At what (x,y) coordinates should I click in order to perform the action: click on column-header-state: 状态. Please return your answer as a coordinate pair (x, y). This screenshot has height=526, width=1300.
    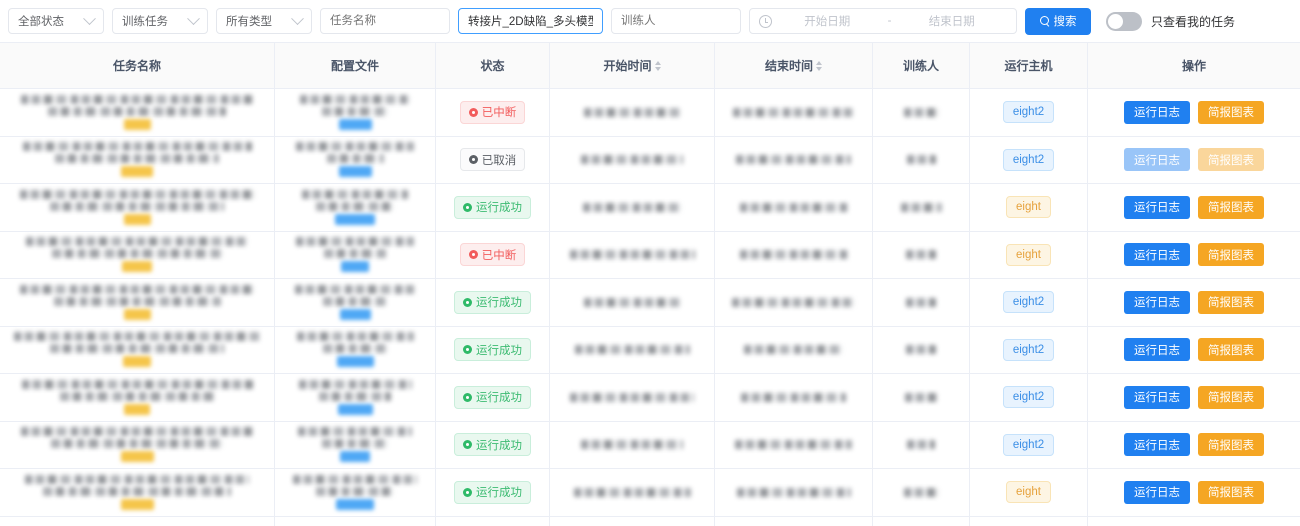
    Looking at the image, I should click on (493, 65).